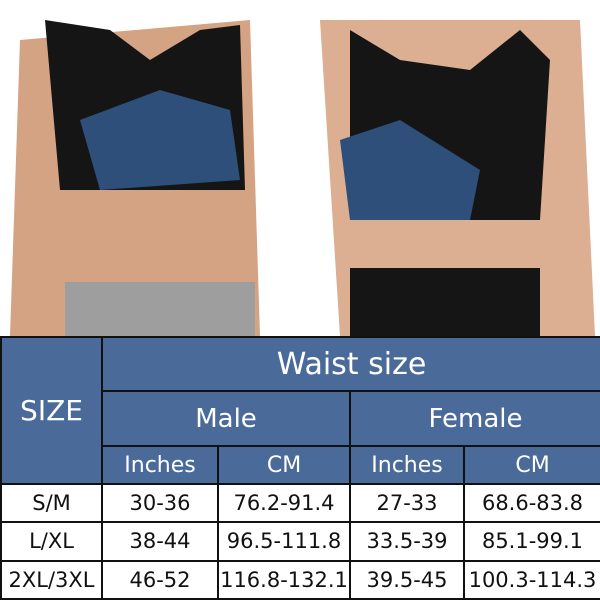 This screenshot has width=600, height=600. Describe the element at coordinates (284, 541) in the screenshot. I see `male-cm-cell: 96.5-111.8` at that location.